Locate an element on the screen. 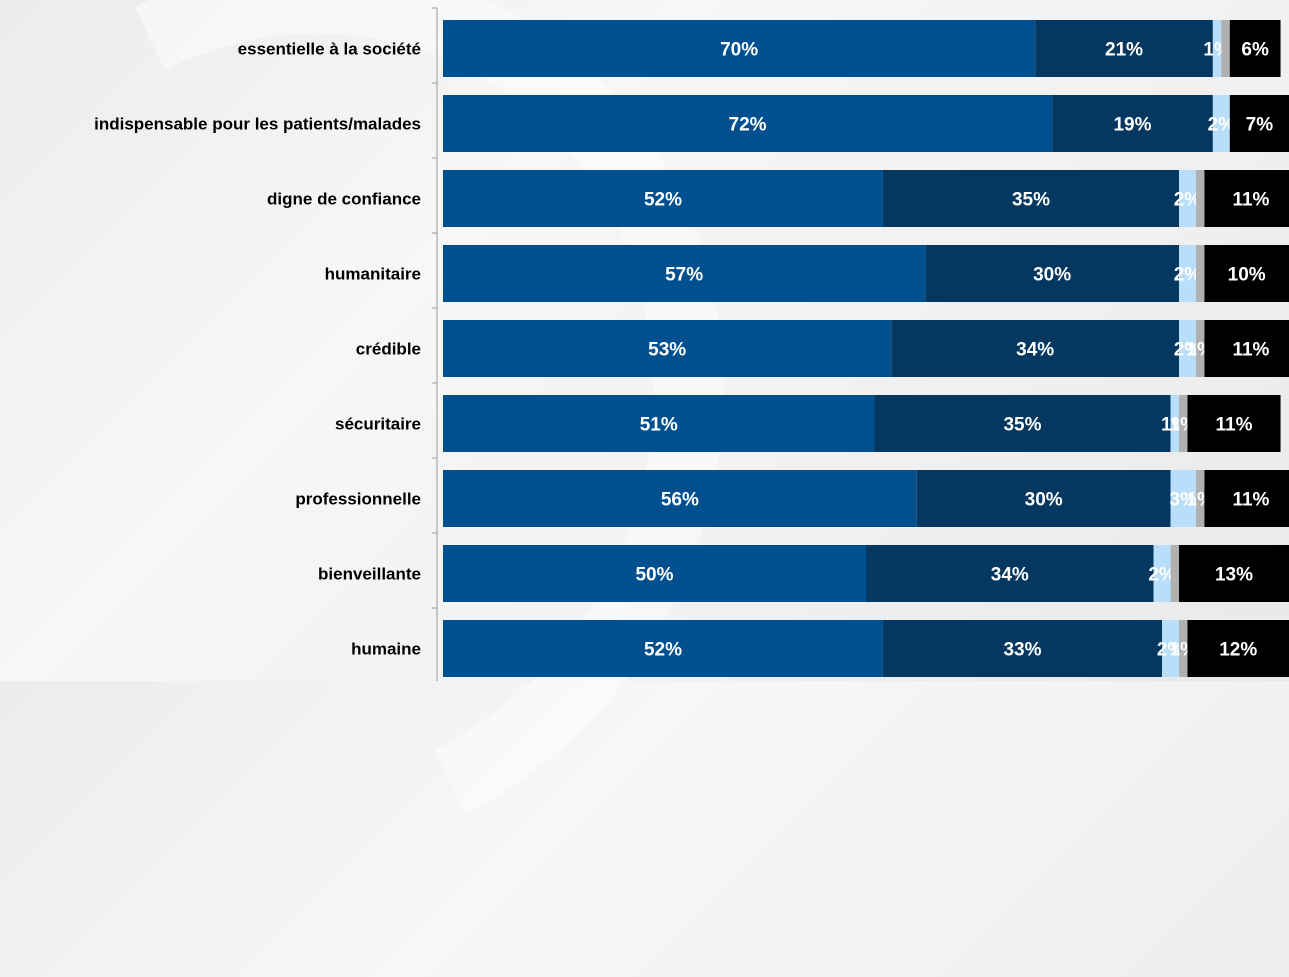 This screenshot has height=977, width=1289. data-label: 56% is located at coordinates (680, 500).